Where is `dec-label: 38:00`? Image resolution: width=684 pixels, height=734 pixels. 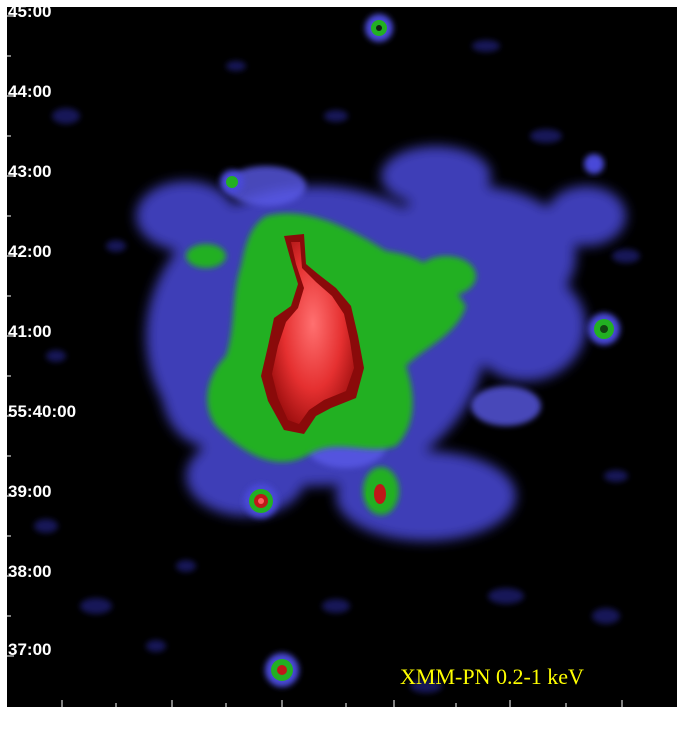
dec-label: 38:00 is located at coordinates (30, 571).